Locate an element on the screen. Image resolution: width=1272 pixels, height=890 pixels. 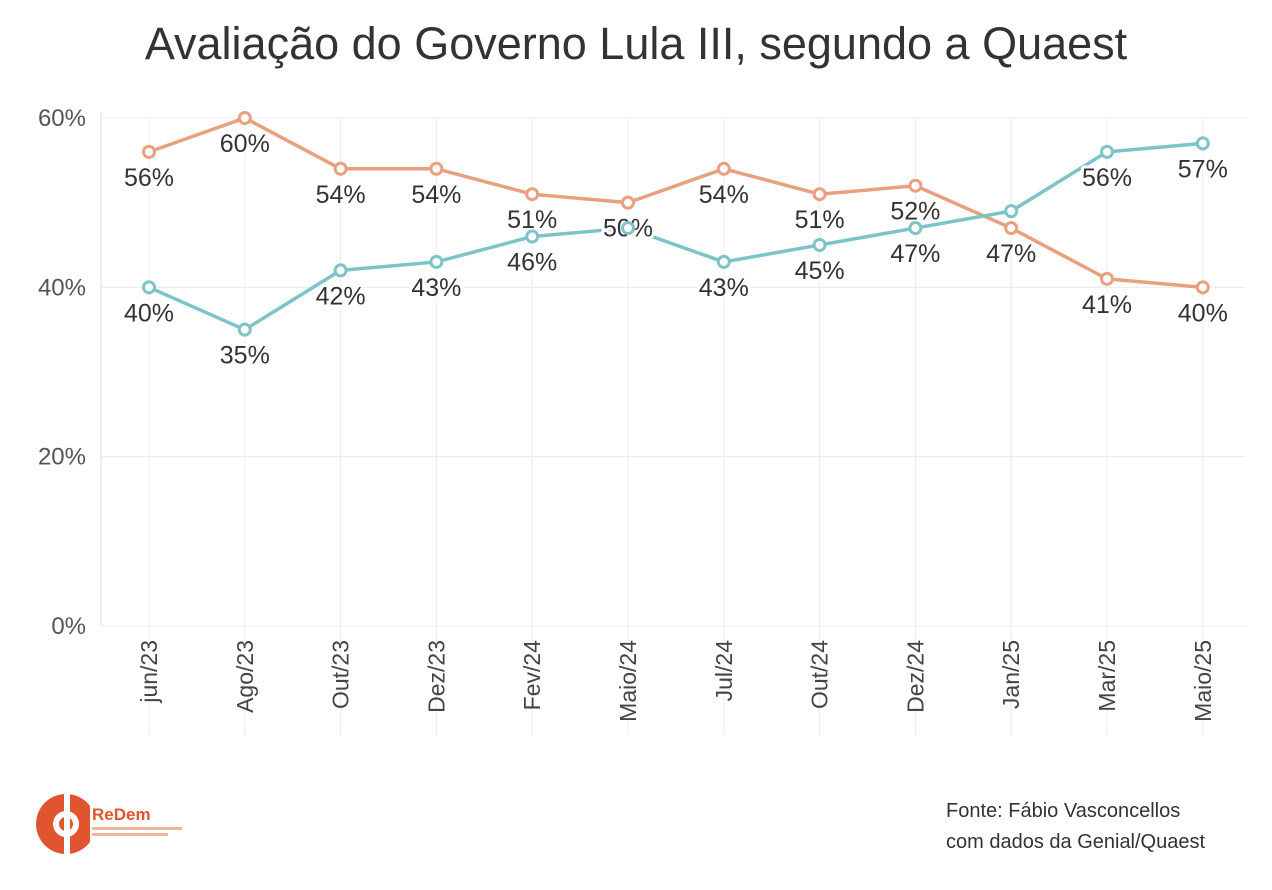
y-tick-label: 20% is located at coordinates (62, 457).